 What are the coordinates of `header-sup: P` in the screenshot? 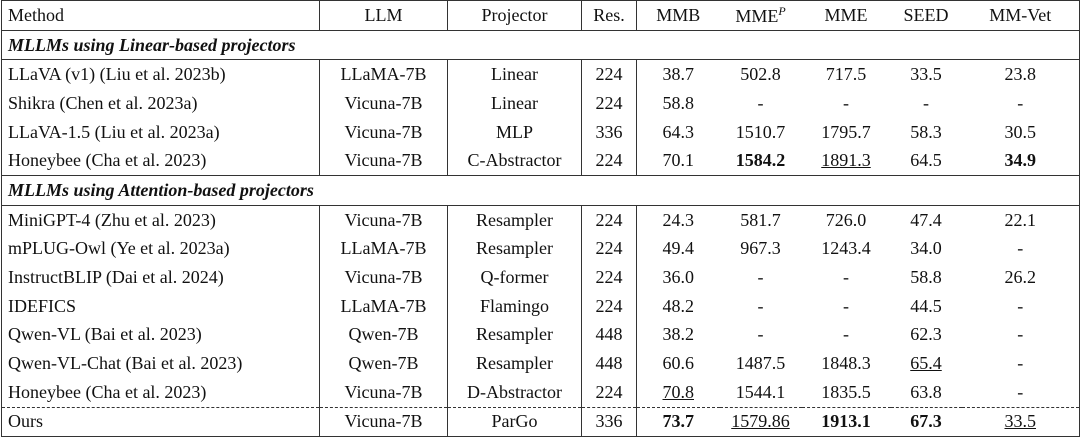 It's located at (782, 10).